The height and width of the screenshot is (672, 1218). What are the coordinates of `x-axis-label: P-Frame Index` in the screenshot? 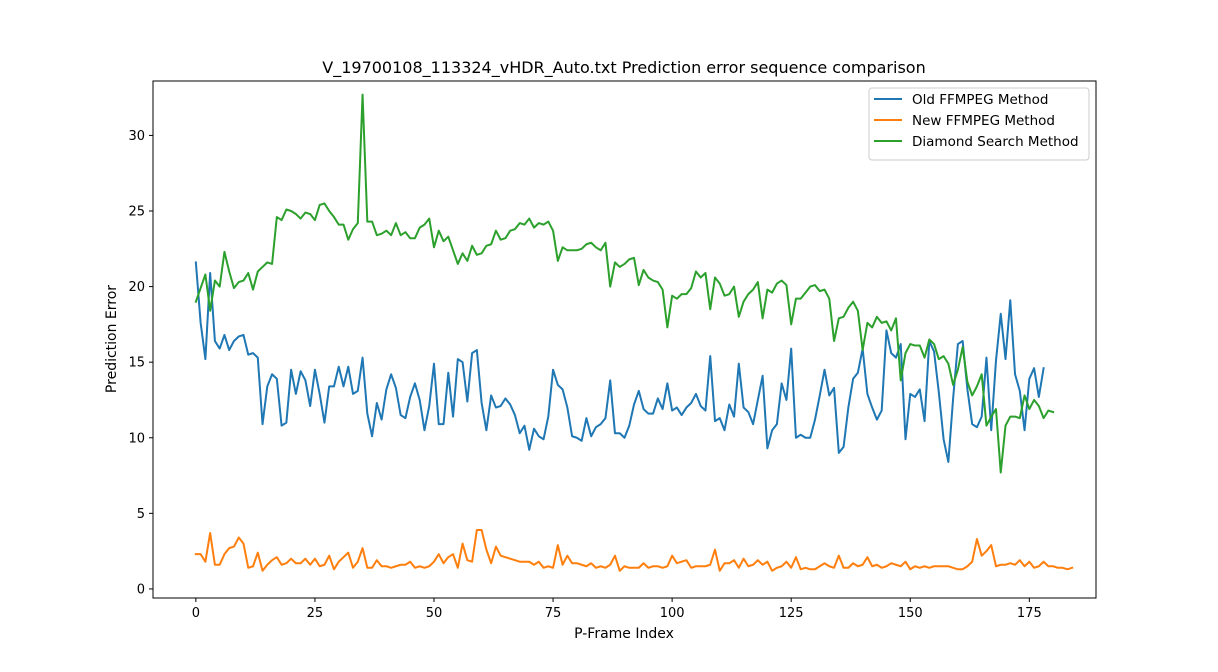 It's located at (624, 634).